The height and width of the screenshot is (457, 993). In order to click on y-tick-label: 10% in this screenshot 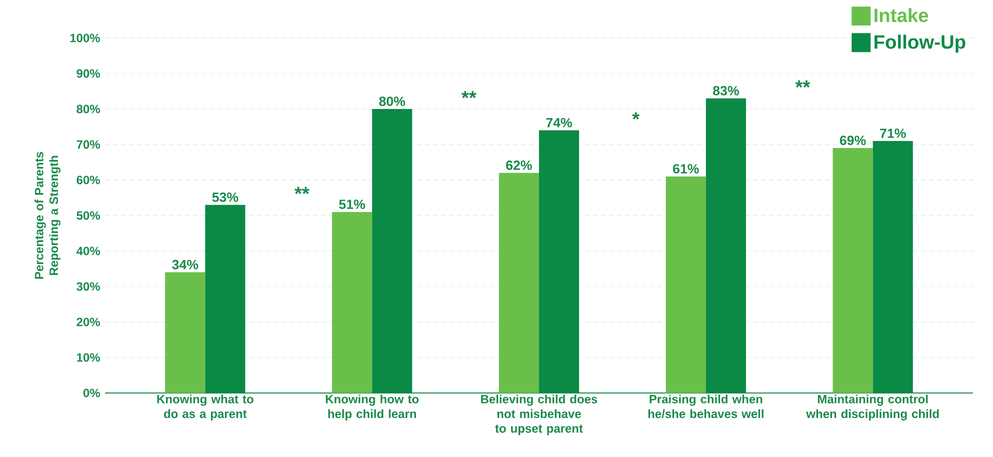, I will do `click(88, 357)`.